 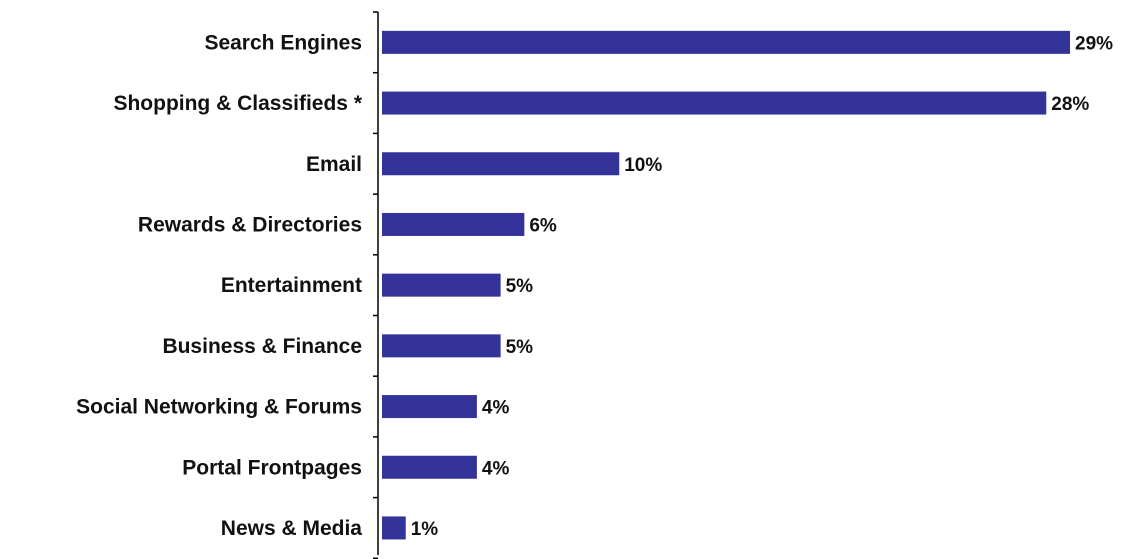 I want to click on category-label: Business & Finance, so click(x=262, y=346).